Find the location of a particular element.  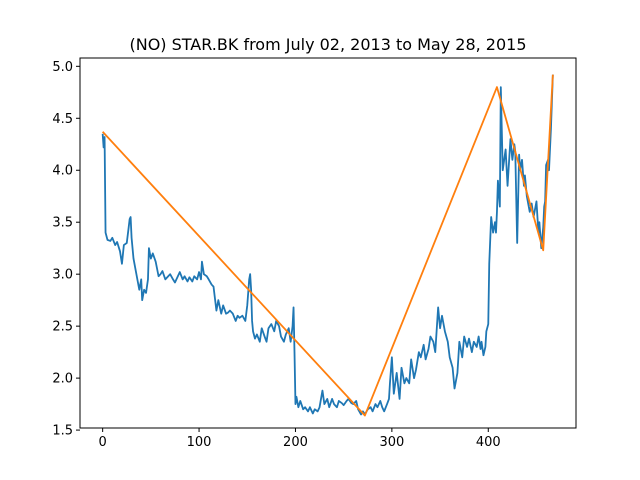

y-tick-label: 5.0 is located at coordinates (62, 67).